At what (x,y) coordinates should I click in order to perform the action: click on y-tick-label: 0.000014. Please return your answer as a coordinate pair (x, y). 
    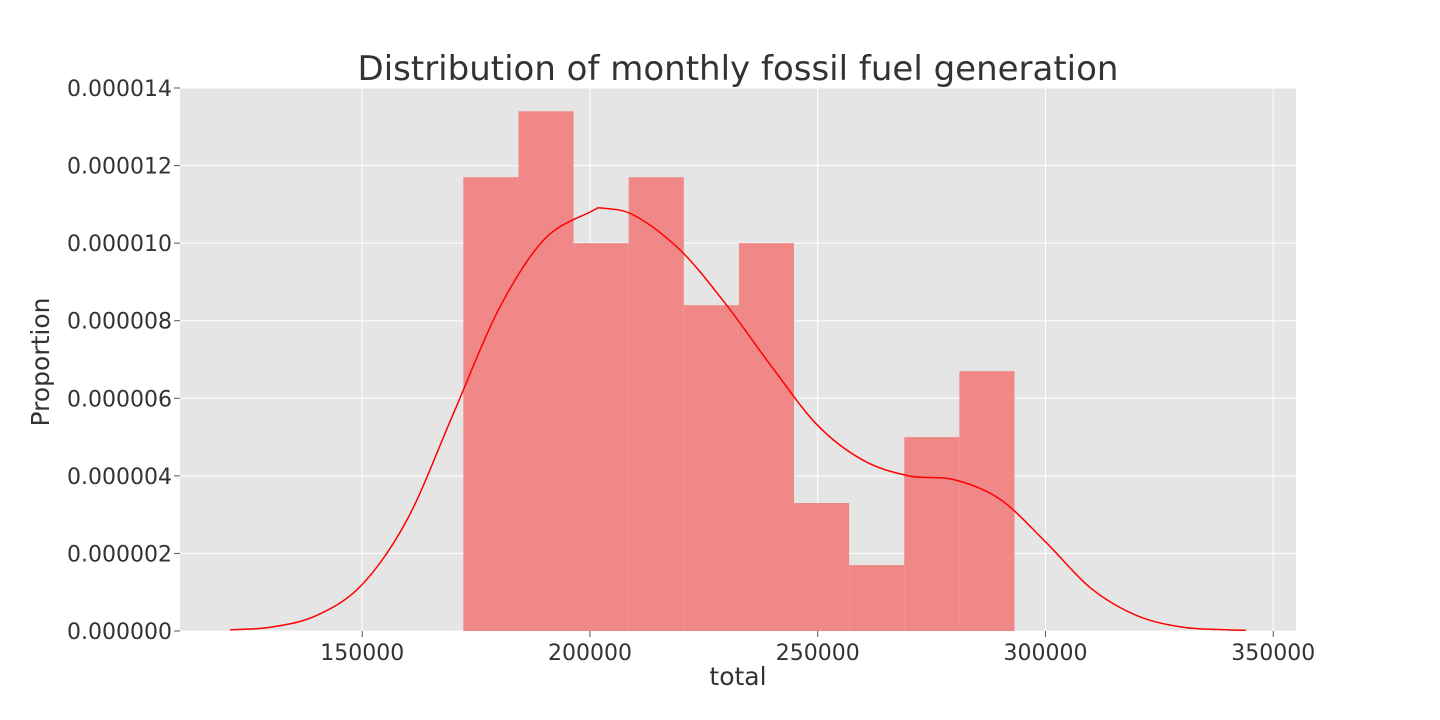
    Looking at the image, I should click on (119, 89).